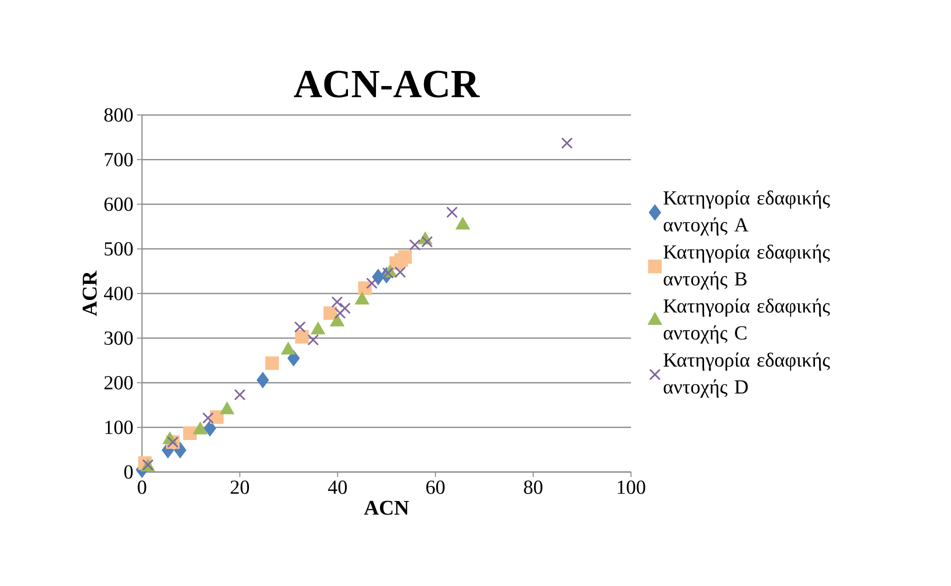 This screenshot has width=951, height=586. Describe the element at coordinates (118, 338) in the screenshot. I see `y-tick-label: 300` at that location.